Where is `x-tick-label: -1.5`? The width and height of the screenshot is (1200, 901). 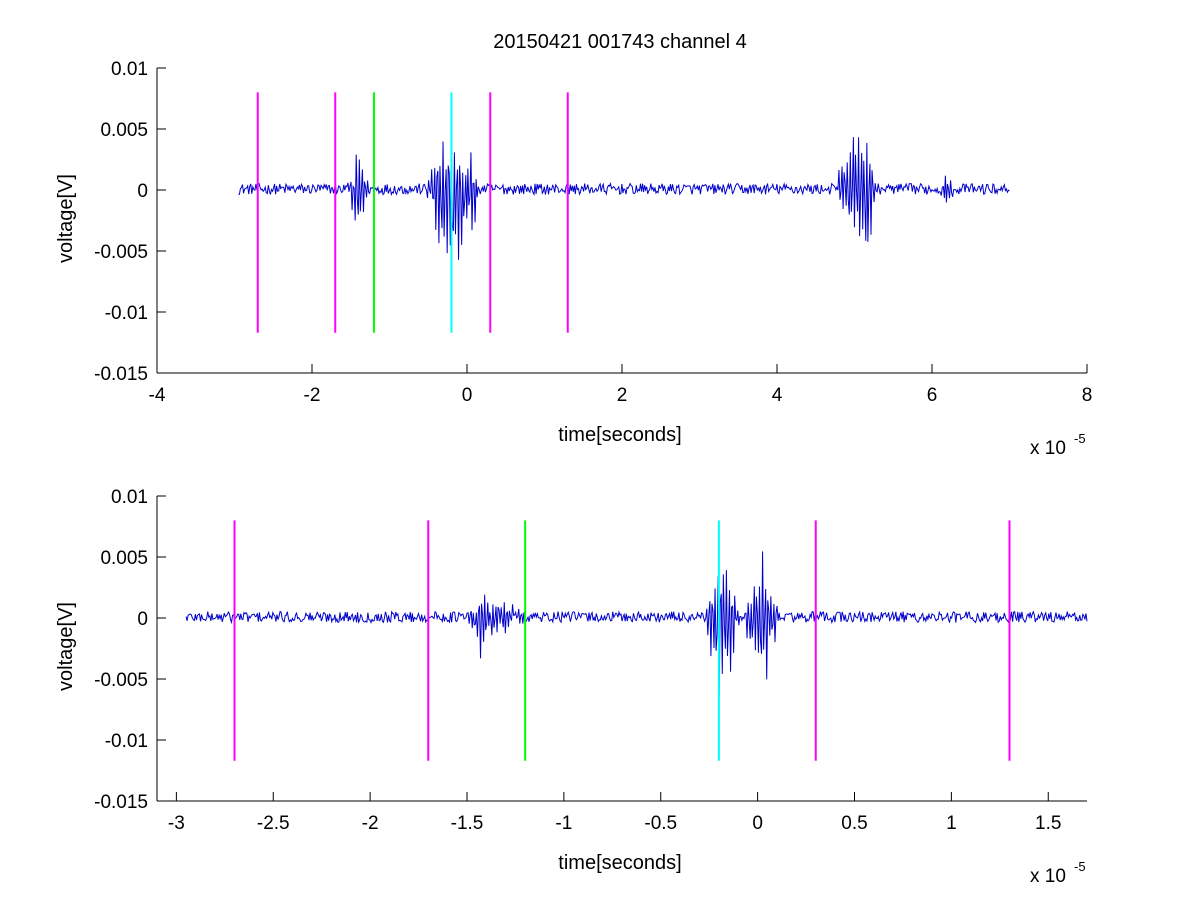
x-tick-label: -1.5 is located at coordinates (467, 823).